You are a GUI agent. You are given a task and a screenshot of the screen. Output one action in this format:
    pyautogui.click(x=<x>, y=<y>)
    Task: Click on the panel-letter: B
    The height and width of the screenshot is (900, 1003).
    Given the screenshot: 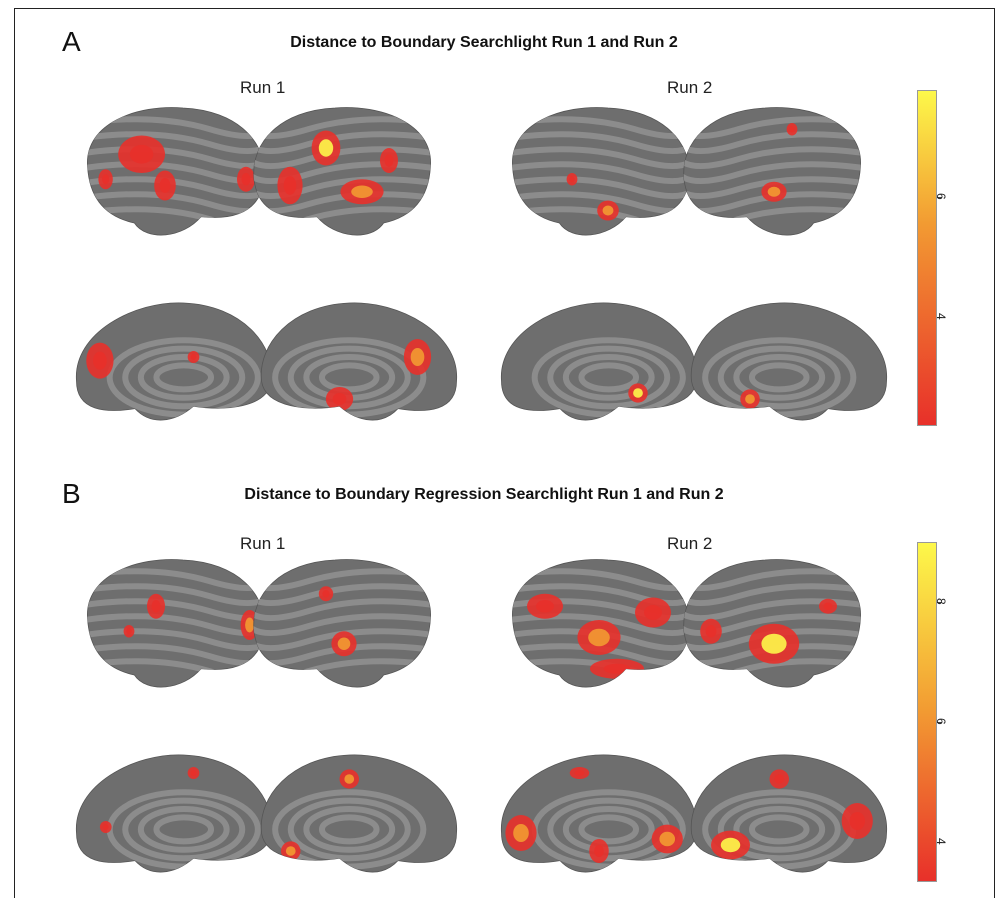 What is the action you would take?
    pyautogui.click(x=71, y=493)
    